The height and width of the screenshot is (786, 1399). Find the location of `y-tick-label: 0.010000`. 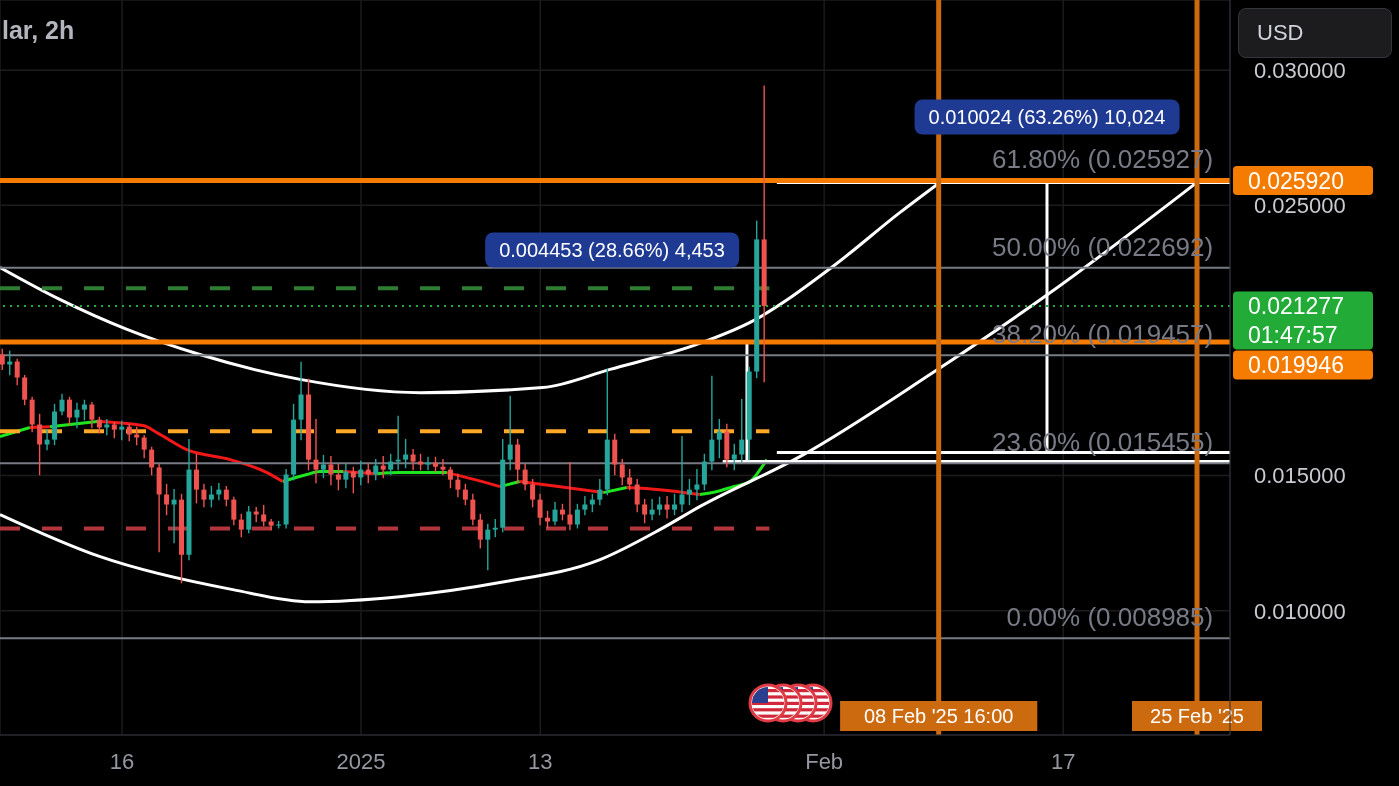

y-tick-label: 0.010000 is located at coordinates (1300, 611).